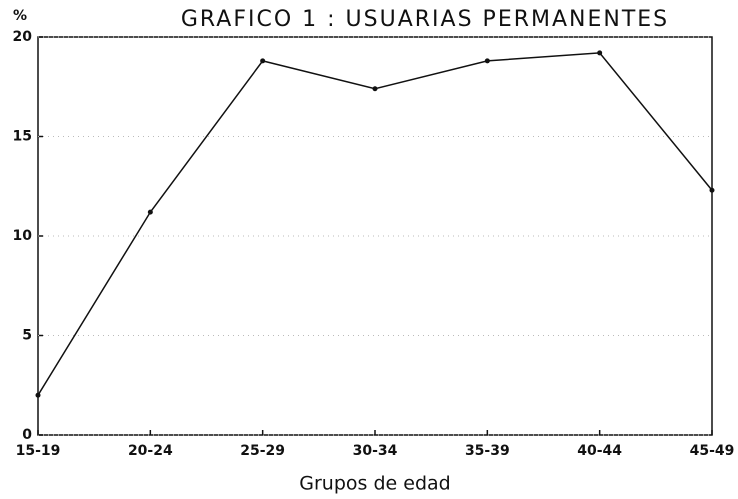 The image size is (738, 499). Describe the element at coordinates (712, 451) in the screenshot. I see `x-tick-label: 45-49` at that location.